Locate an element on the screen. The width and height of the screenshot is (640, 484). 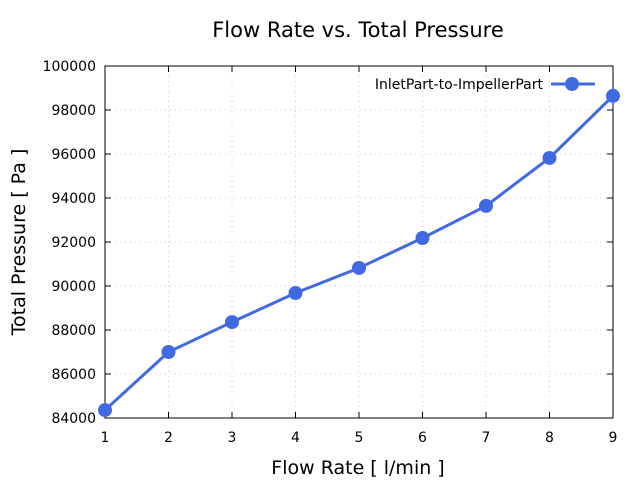
x-tick-label: 6 is located at coordinates (422, 438).